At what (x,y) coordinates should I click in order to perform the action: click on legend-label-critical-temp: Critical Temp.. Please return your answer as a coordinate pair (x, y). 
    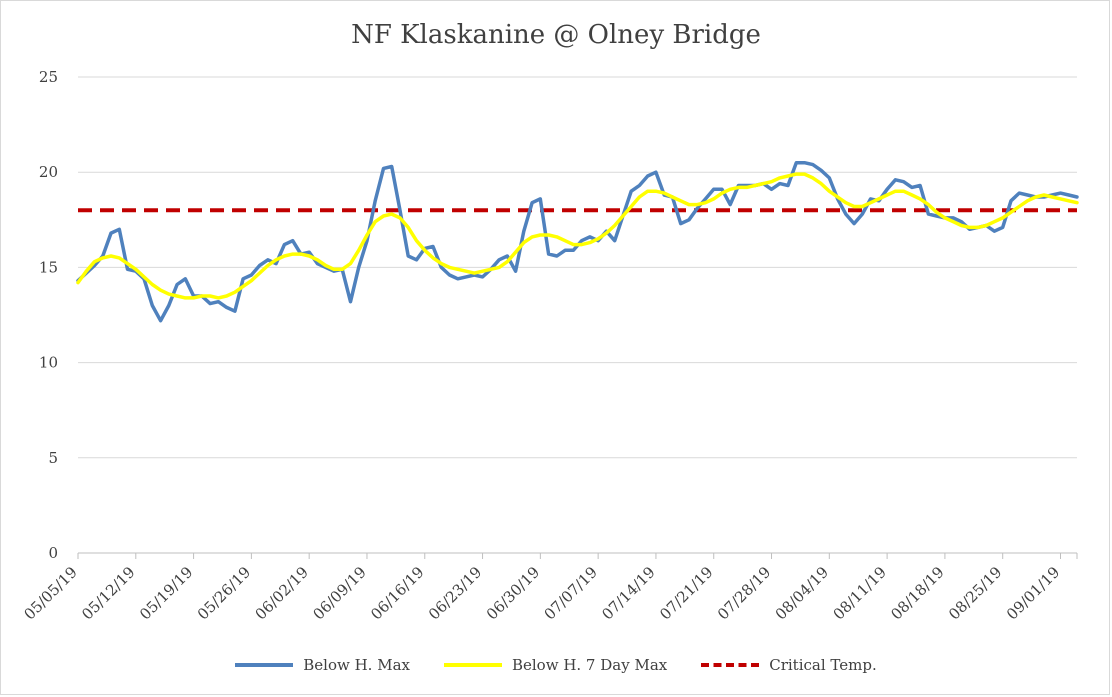
    Looking at the image, I should click on (823, 665).